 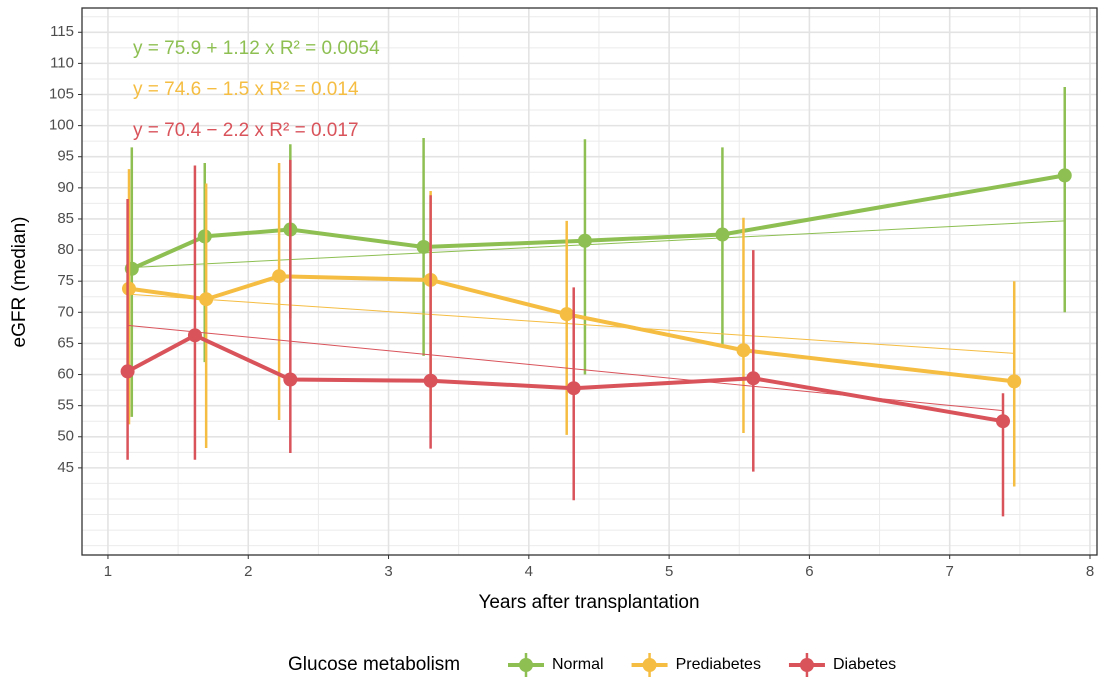 What do you see at coordinates (65, 342) in the screenshot?
I see `y-tick-label: 65` at bounding box center [65, 342].